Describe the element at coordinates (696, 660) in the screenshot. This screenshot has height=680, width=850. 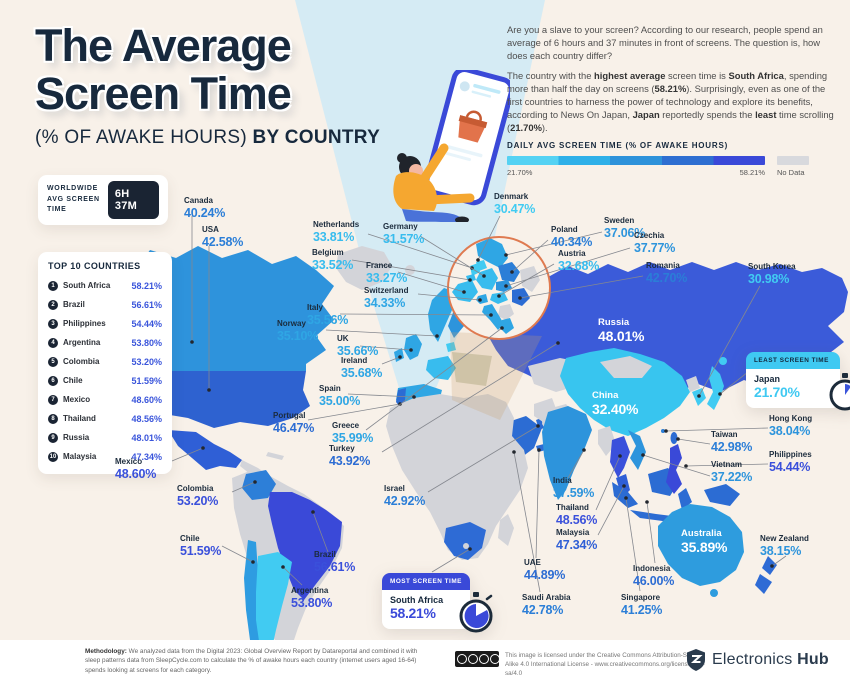
I see `shield-logo-icon` at that location.